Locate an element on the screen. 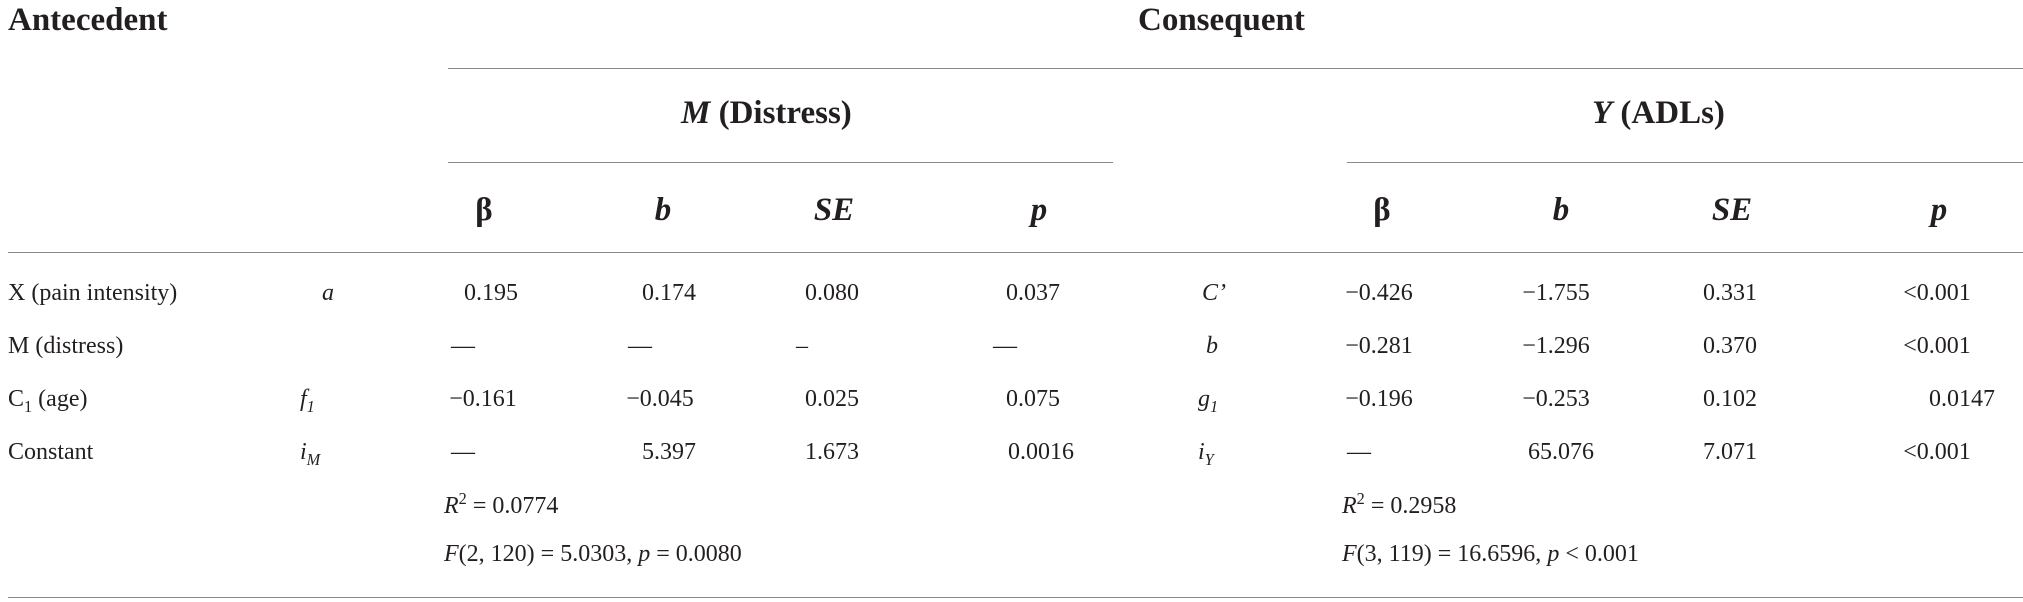 This screenshot has width=2023, height=602. table-cell: 1.673 is located at coordinates (832, 452).